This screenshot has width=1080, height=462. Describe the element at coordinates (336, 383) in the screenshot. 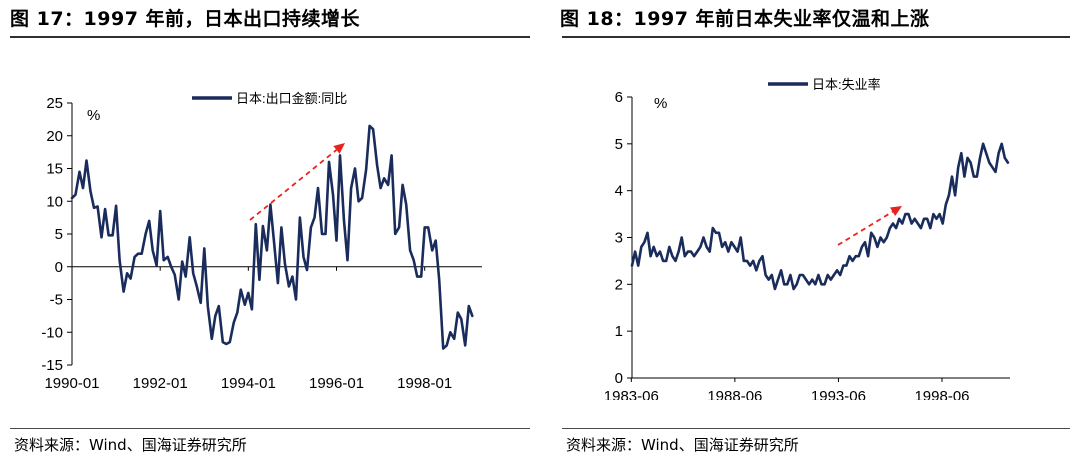

I see `x-tick-label: 1996-01` at that location.